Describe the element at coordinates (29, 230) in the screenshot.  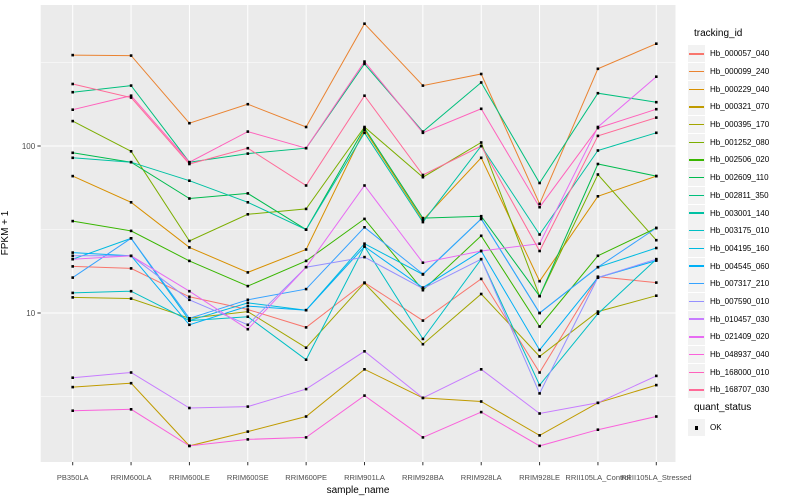
I see `y-tick-labels: 100 10` at that location.